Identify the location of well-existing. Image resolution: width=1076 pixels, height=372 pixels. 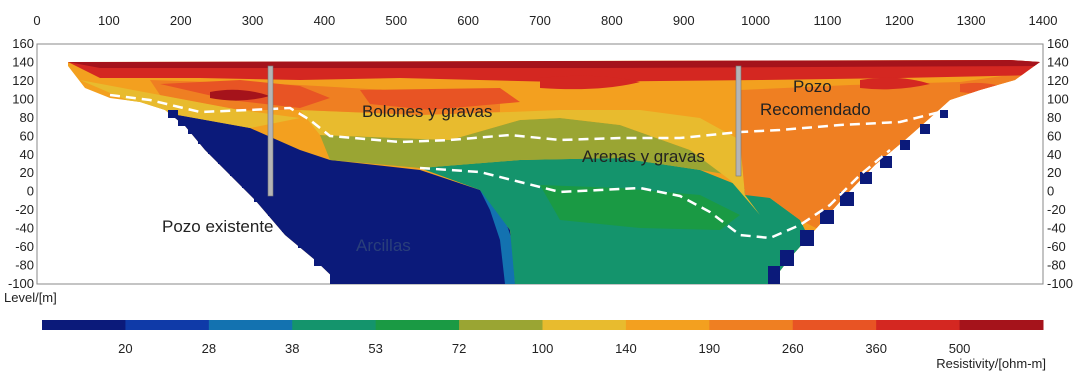
(270, 131).